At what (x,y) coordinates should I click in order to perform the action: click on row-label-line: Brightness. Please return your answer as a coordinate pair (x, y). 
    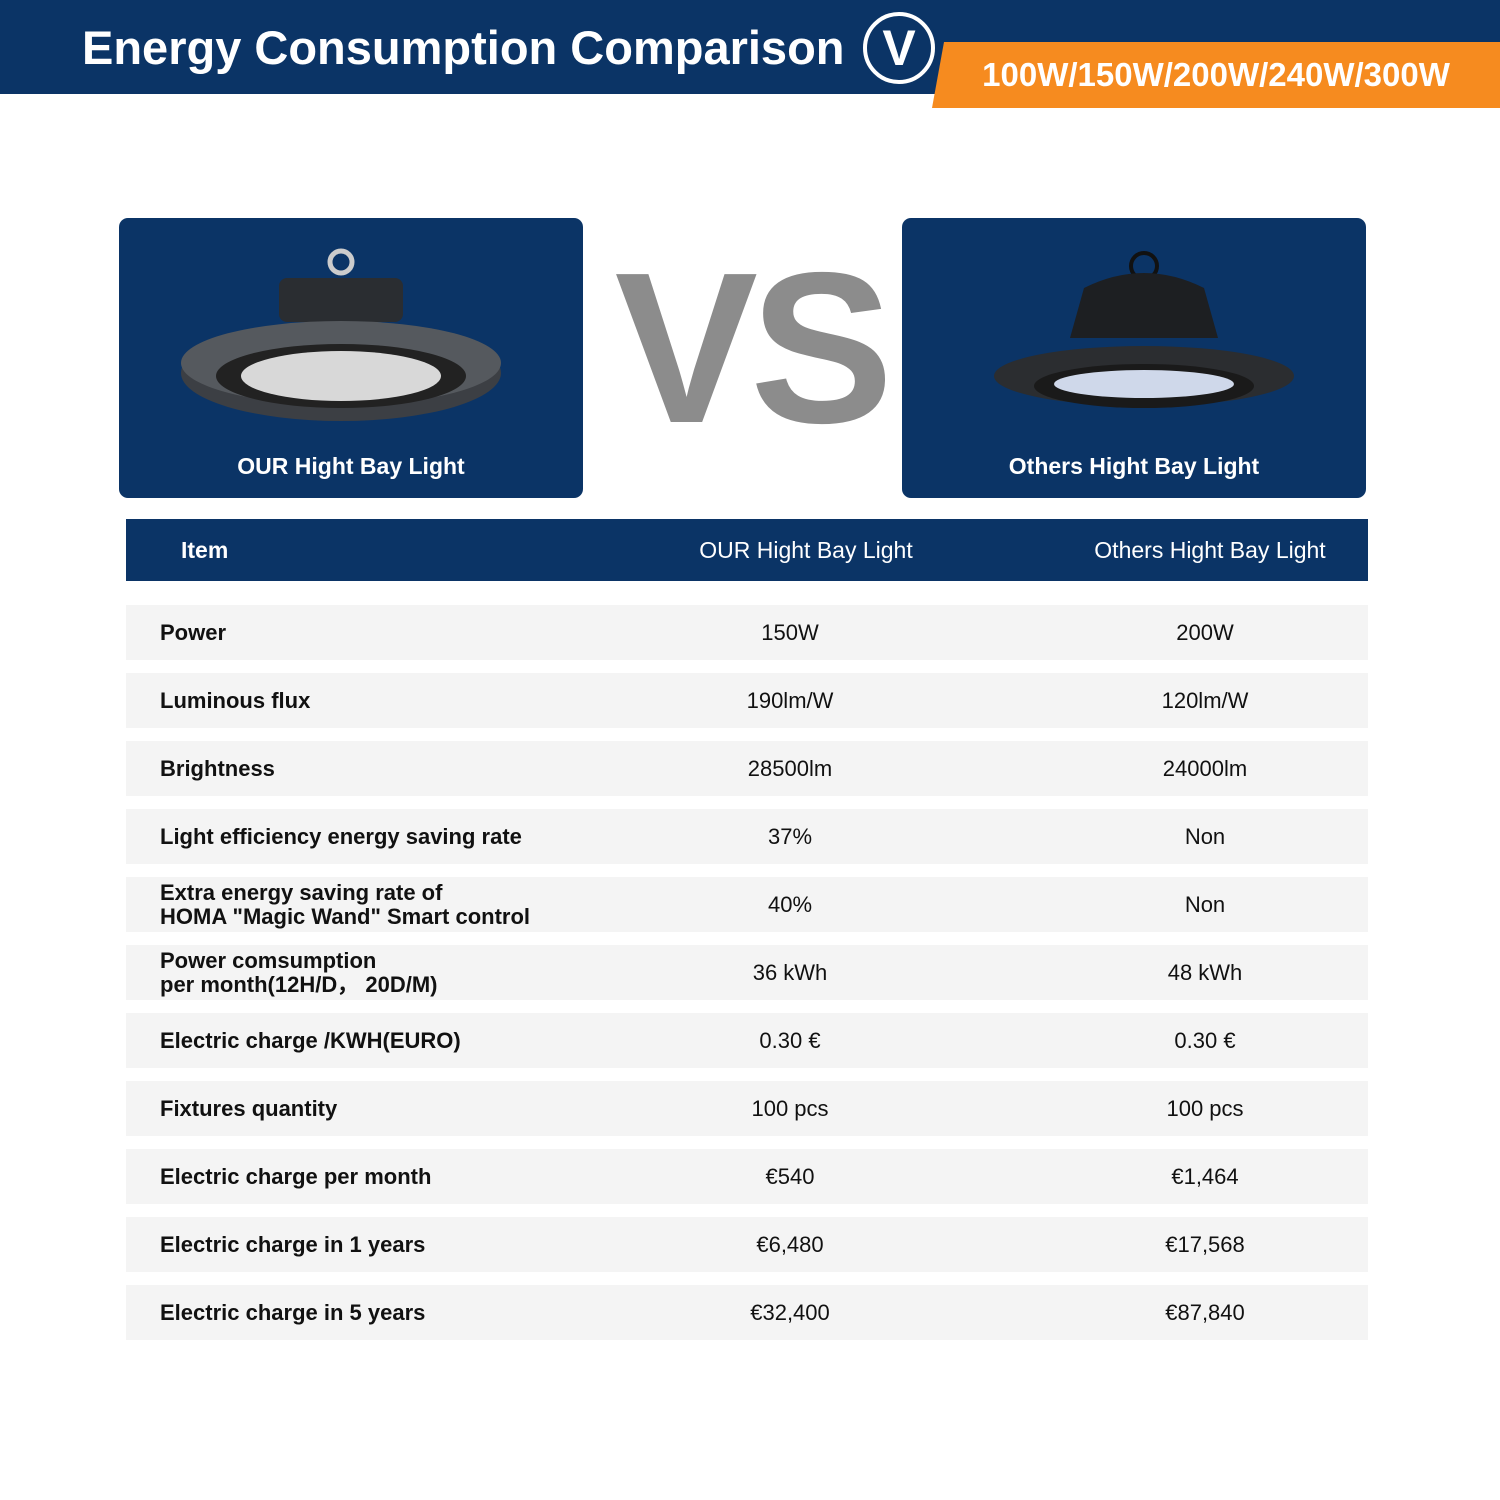
    Looking at the image, I should click on (217, 768).